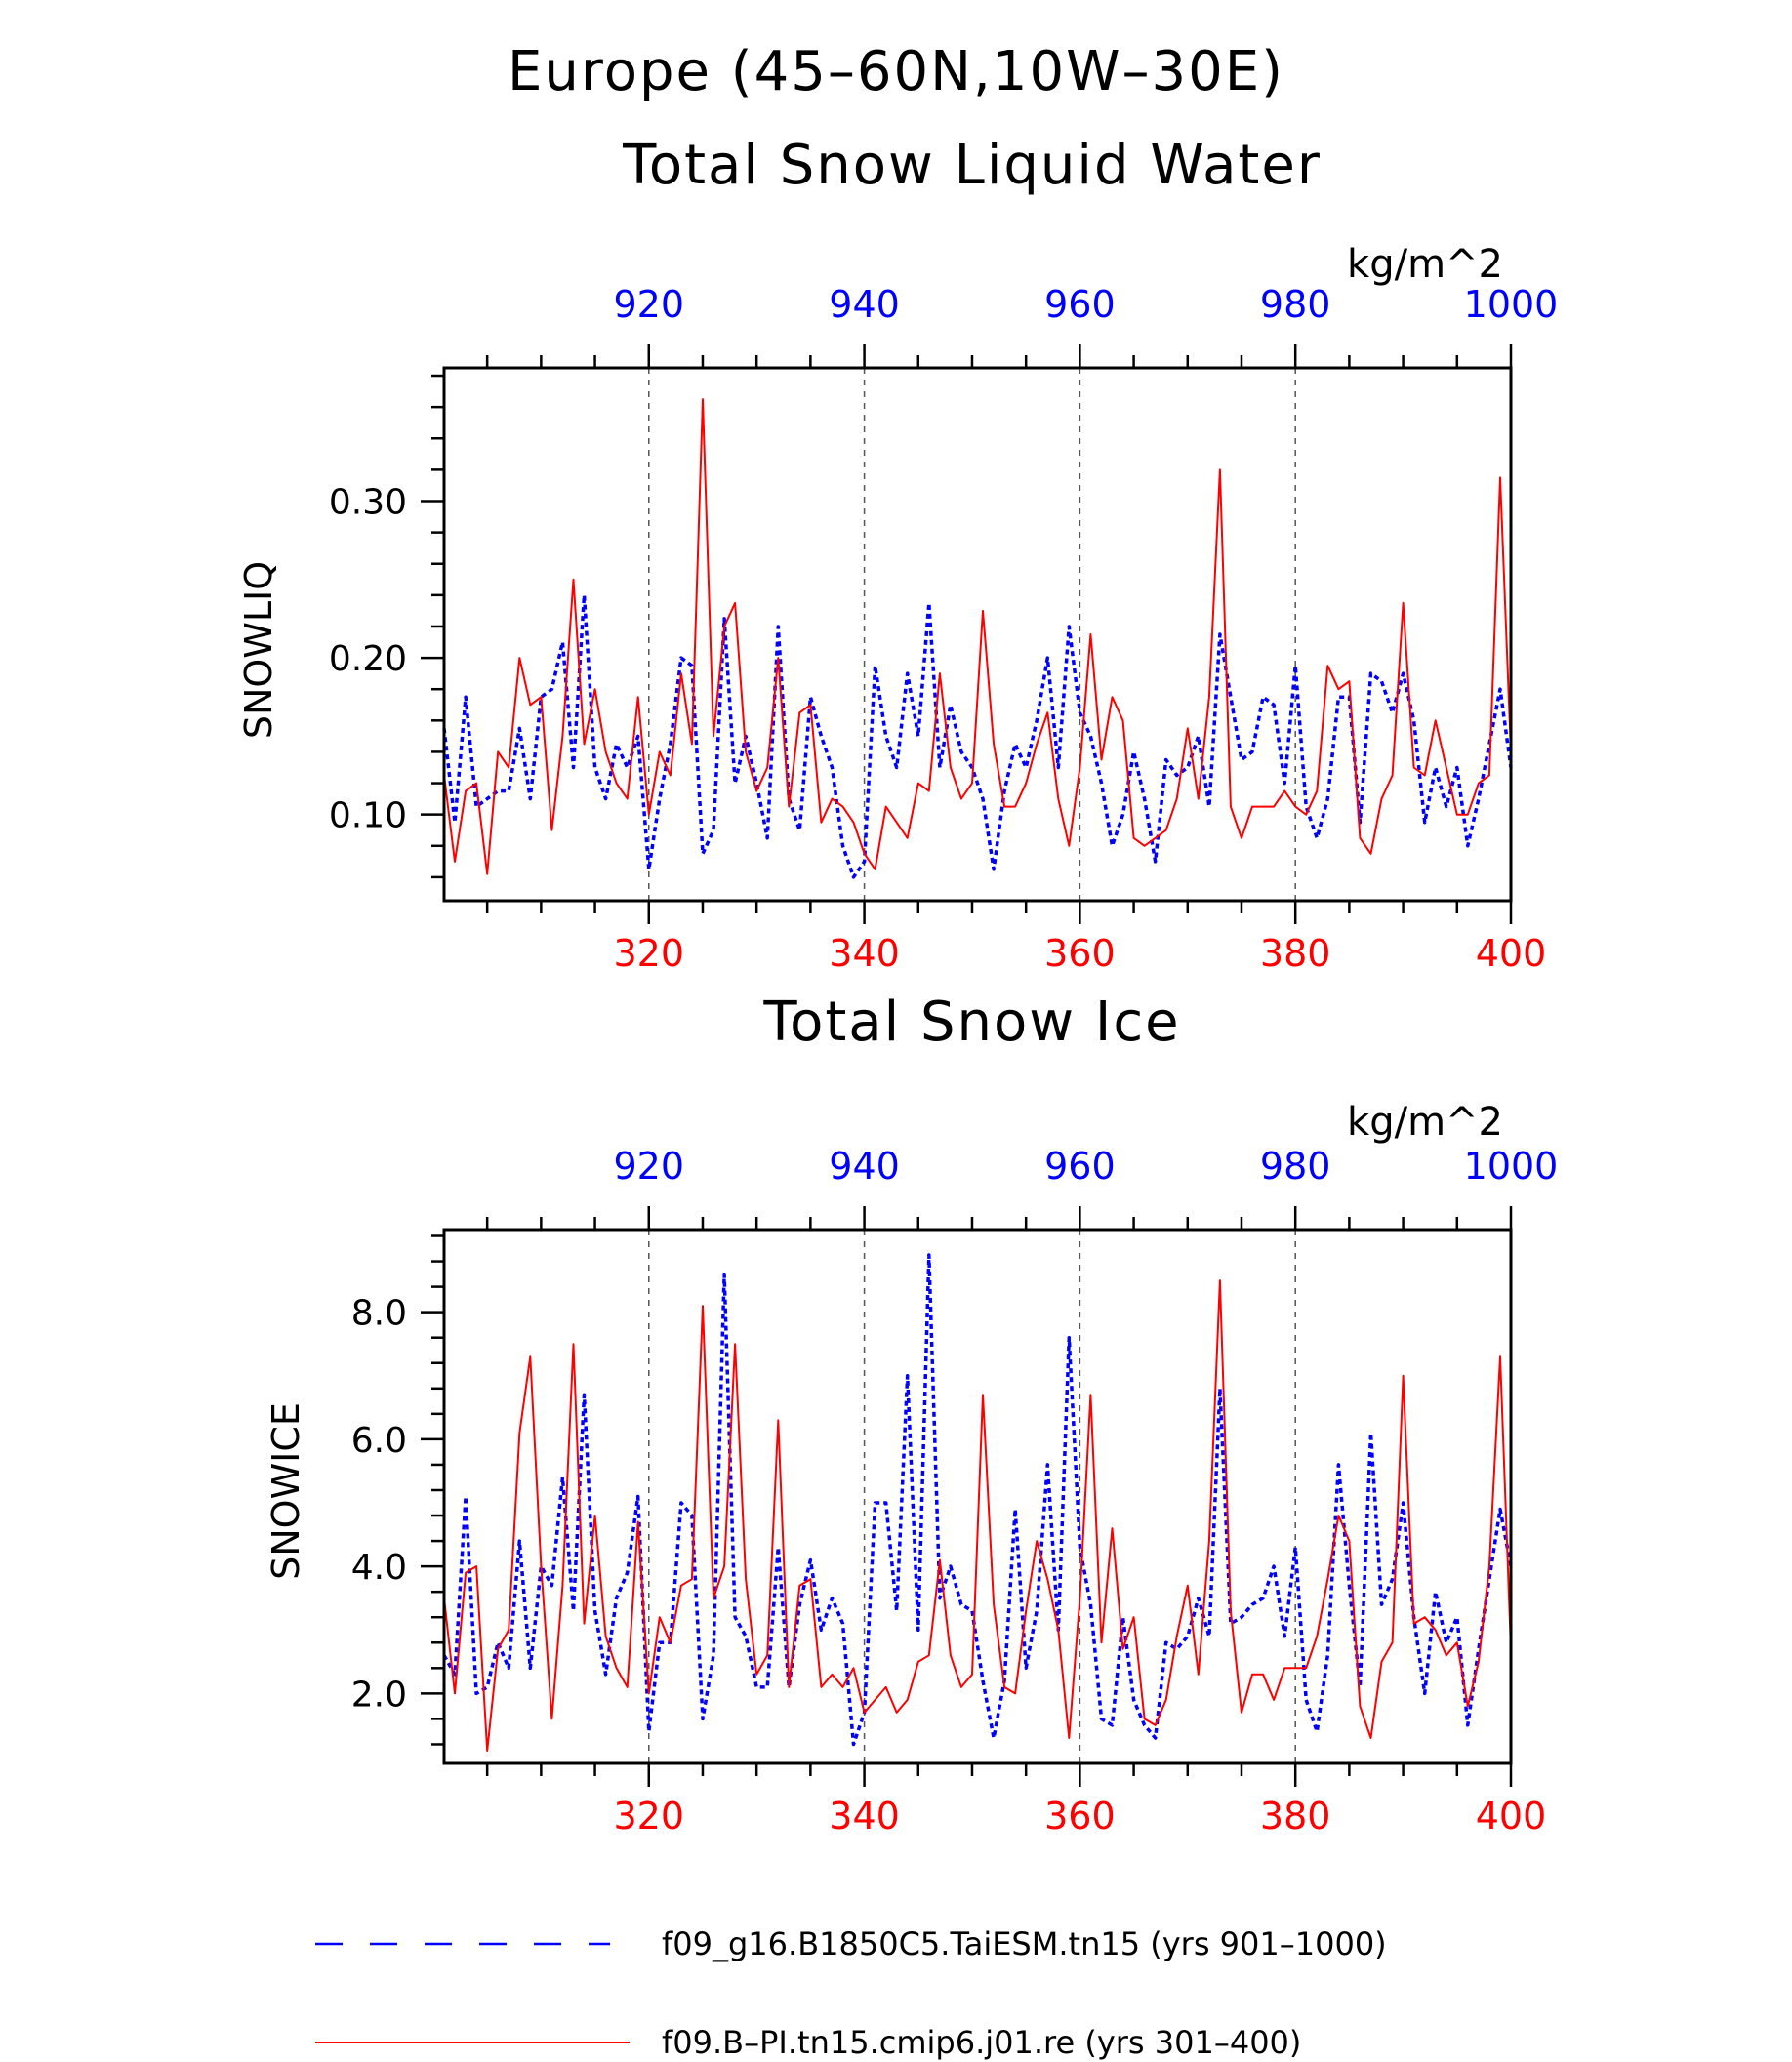  I want to click on page-title: Europe (45–60N,10W–30E), so click(896, 71).